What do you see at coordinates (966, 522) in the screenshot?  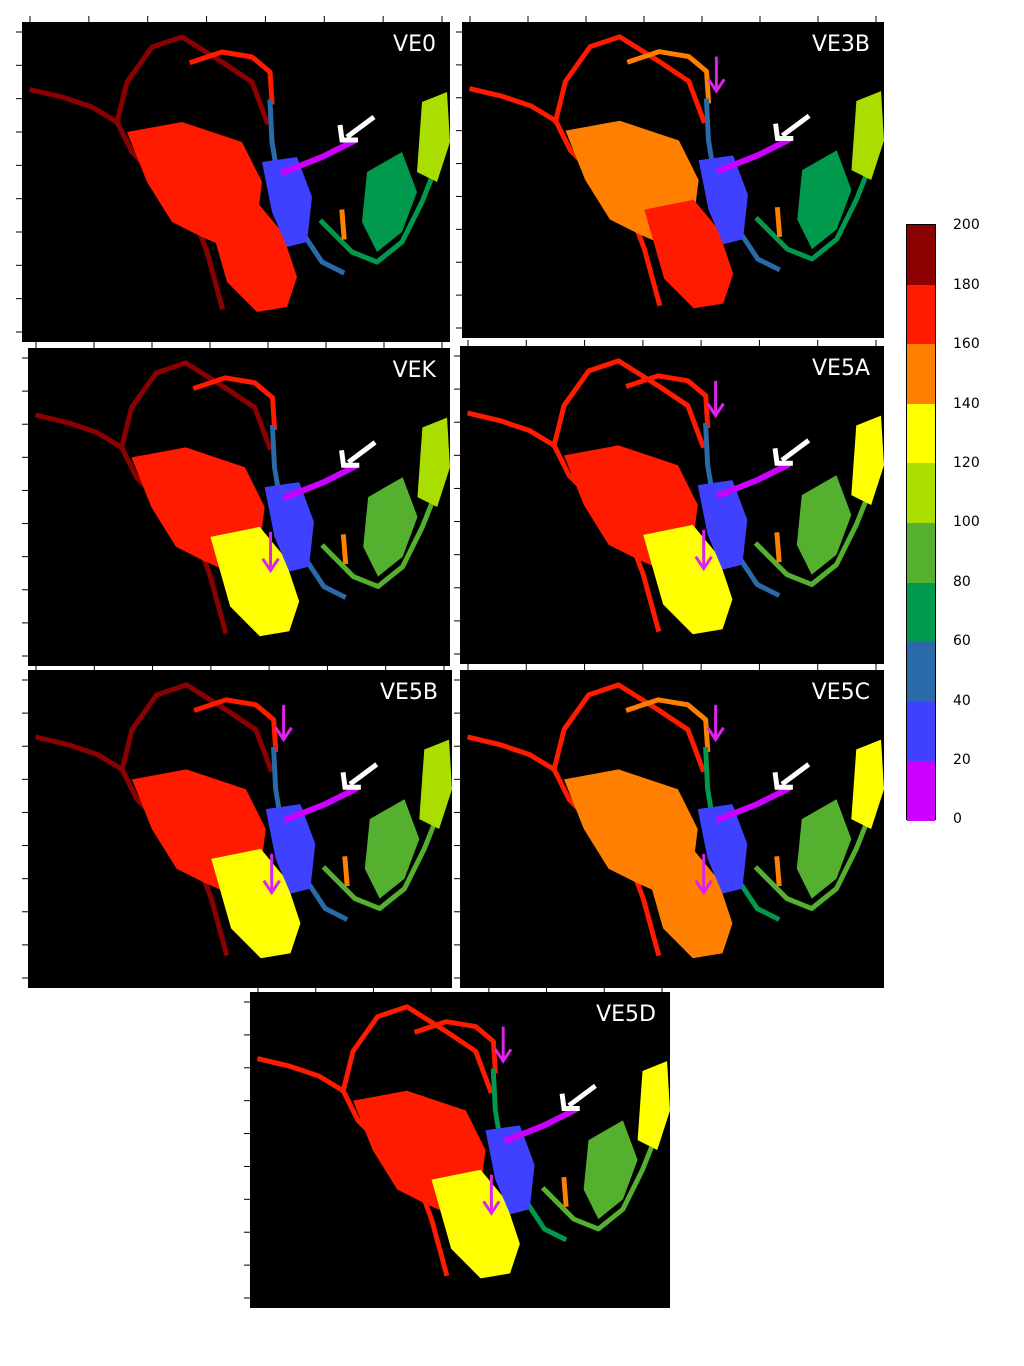 I see `colorbar-tick-label: 100` at bounding box center [966, 522].